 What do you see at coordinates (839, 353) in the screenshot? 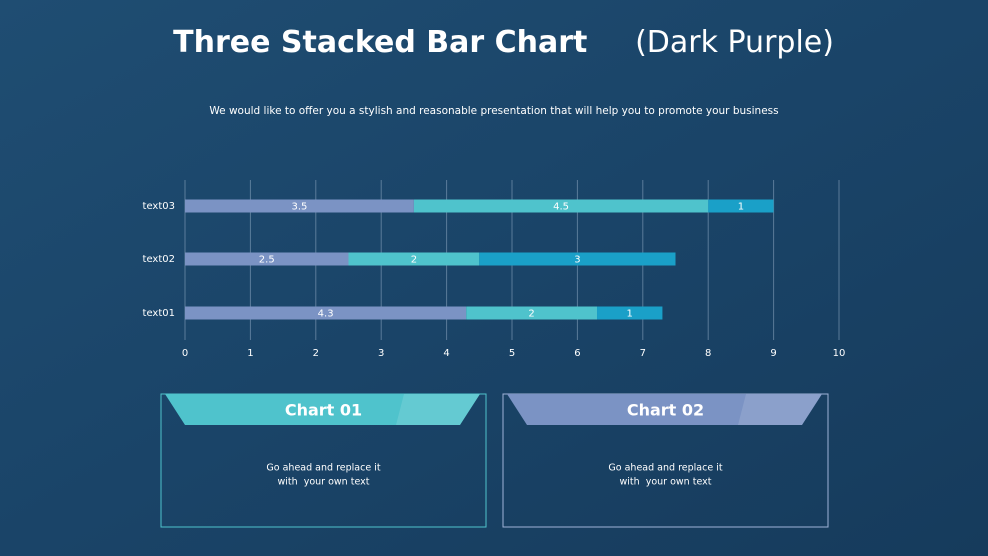
I see `x-tick-label: 10` at bounding box center [839, 353].